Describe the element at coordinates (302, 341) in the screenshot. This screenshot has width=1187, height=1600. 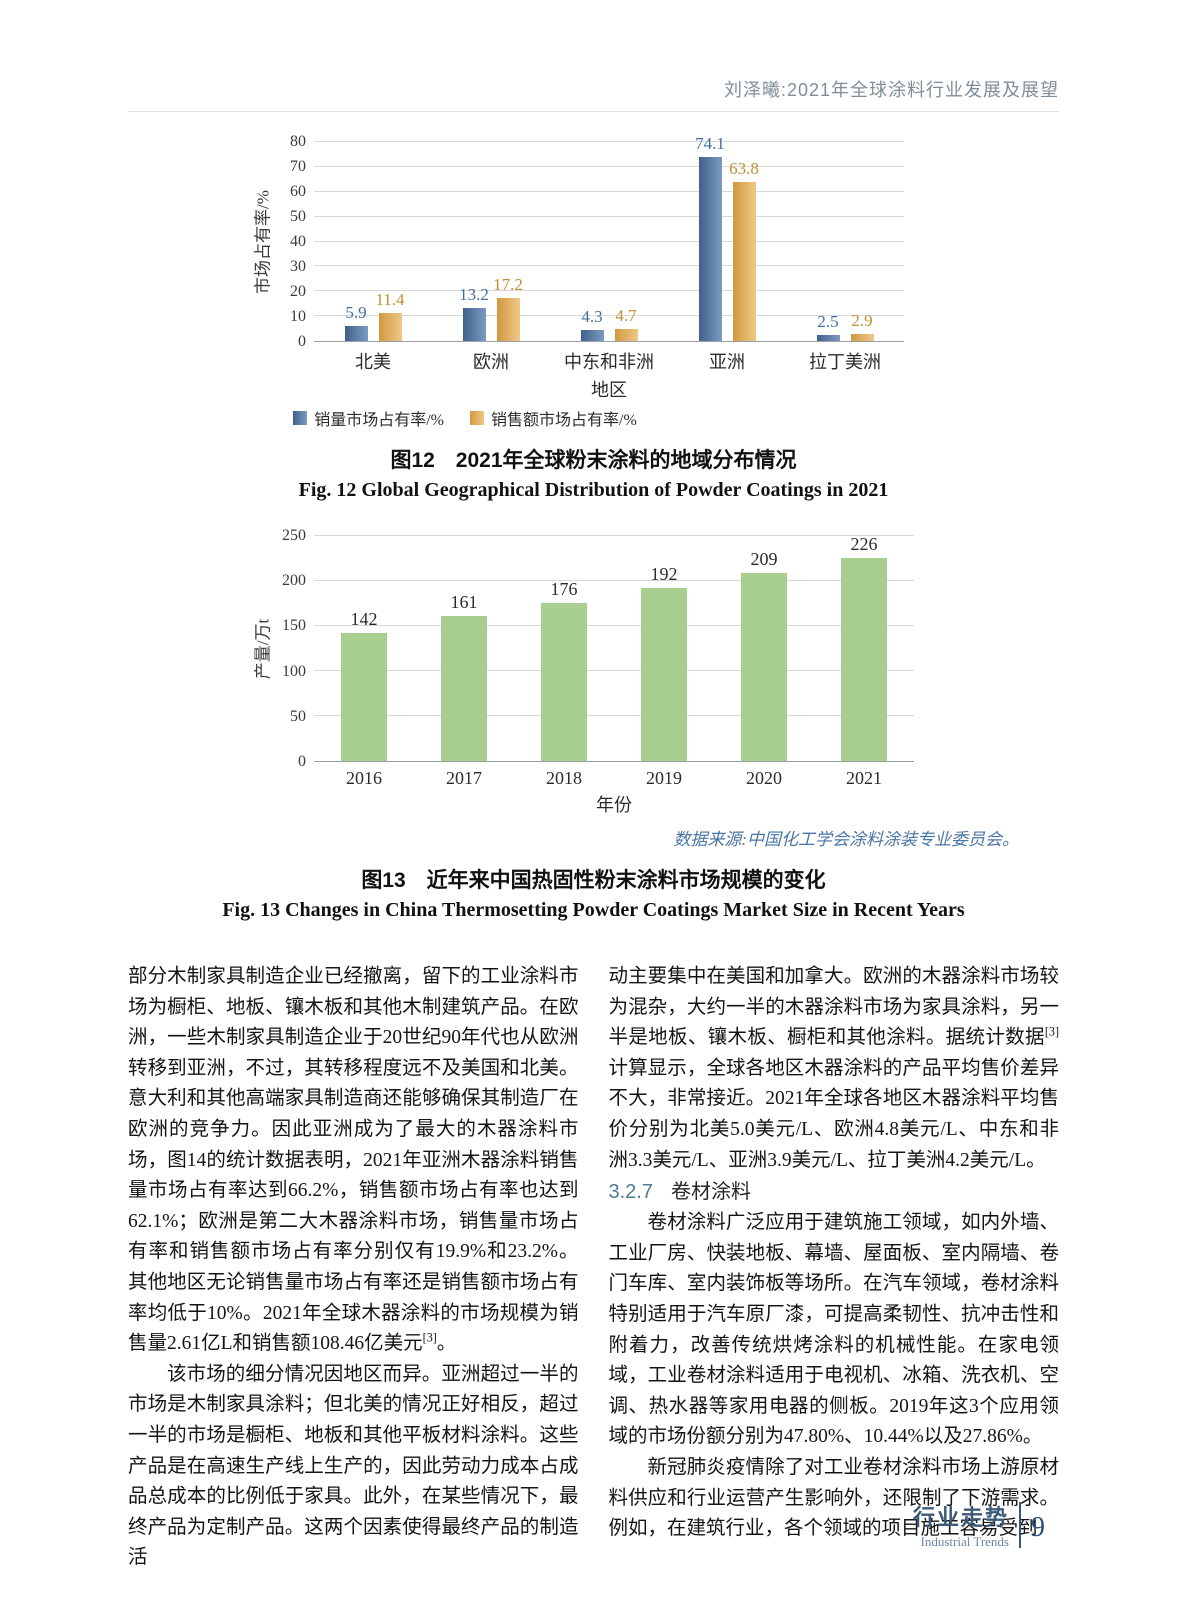
I see `y-tick-label: 0` at that location.